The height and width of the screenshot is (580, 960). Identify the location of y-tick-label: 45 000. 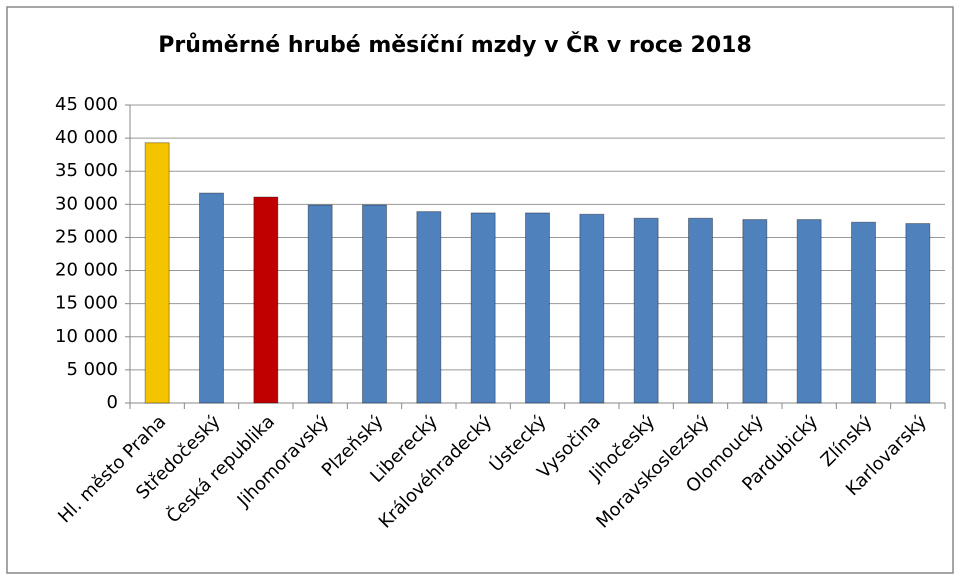
(86, 104).